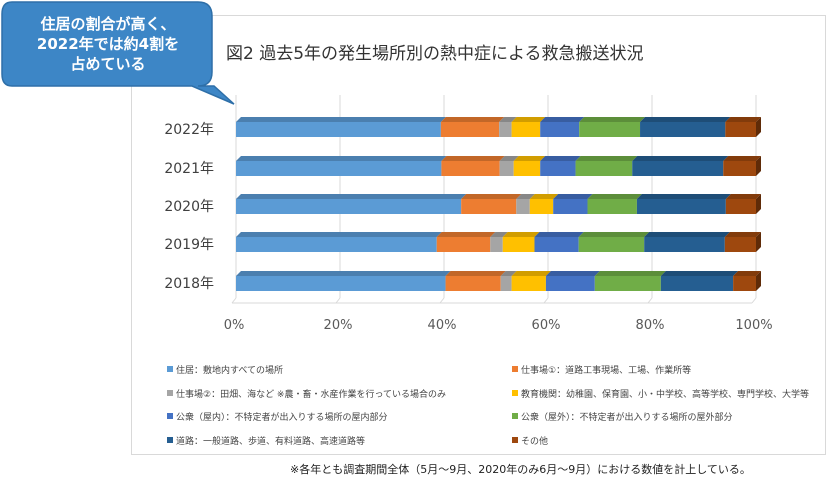 This screenshot has height=478, width=830. I want to click on callout-line-1: 住居の割合が高く、, so click(108, 24).